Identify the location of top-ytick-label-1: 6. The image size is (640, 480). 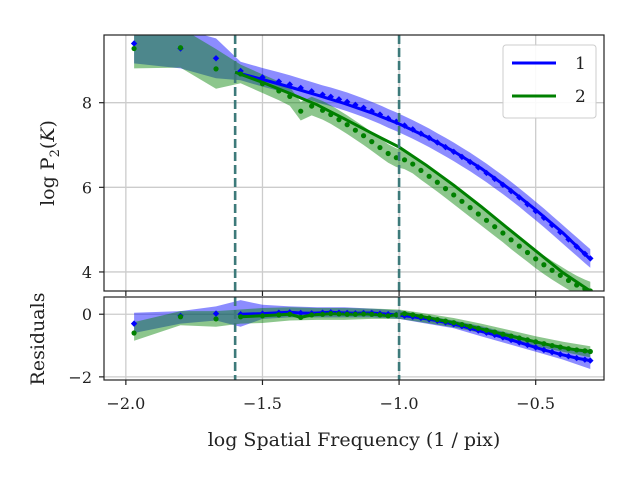
(87, 187).